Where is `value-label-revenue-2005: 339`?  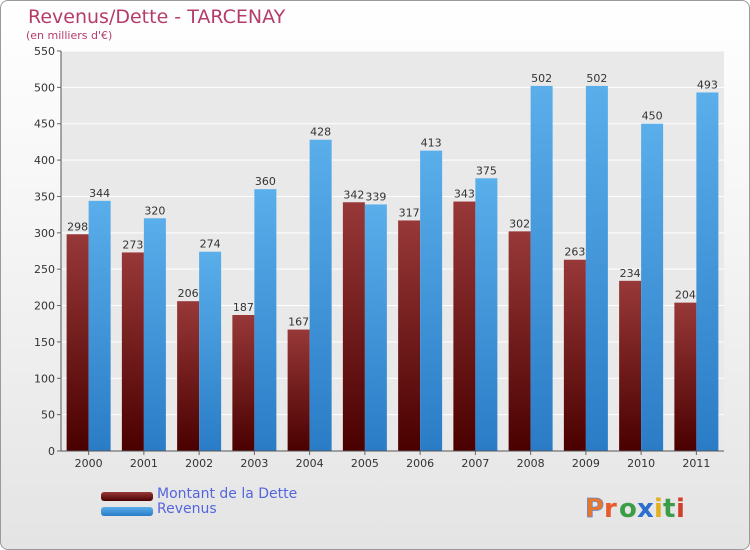
value-label-revenue-2005: 339 is located at coordinates (375, 196).